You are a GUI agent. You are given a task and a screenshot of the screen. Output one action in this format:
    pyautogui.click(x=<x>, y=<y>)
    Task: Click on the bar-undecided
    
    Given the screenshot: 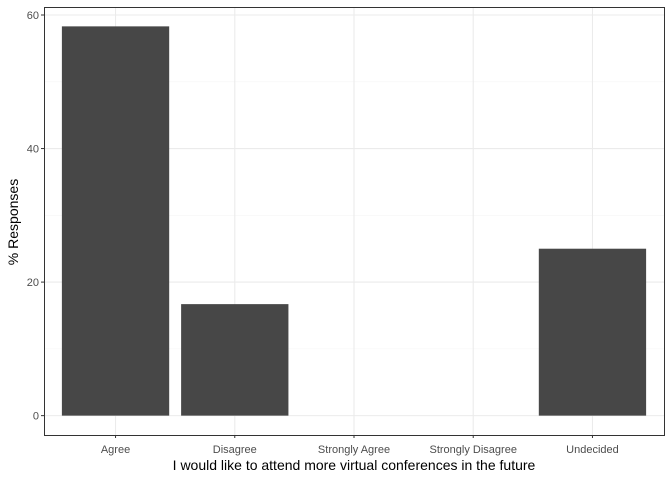 What is the action you would take?
    pyautogui.click(x=592, y=332)
    